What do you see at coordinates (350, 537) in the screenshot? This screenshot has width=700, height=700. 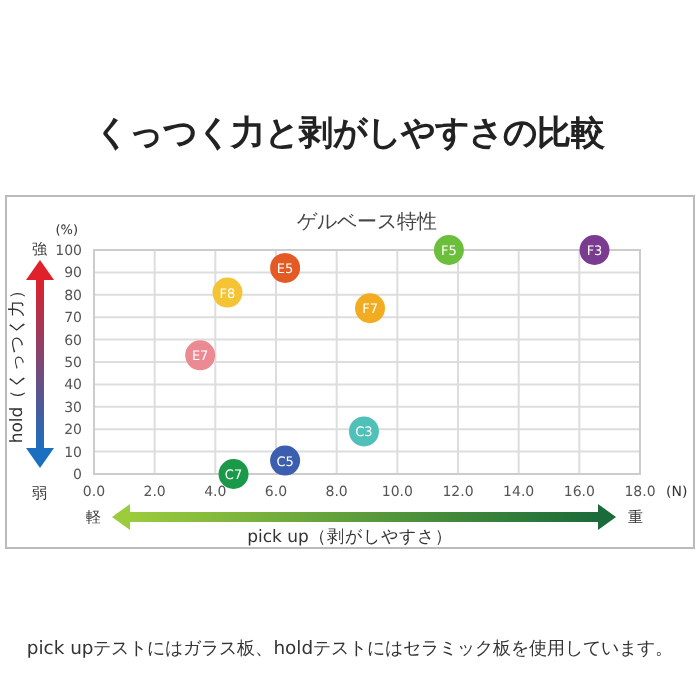 I see `x-axis-title: pick up（剥がしやすさ）` at bounding box center [350, 537].